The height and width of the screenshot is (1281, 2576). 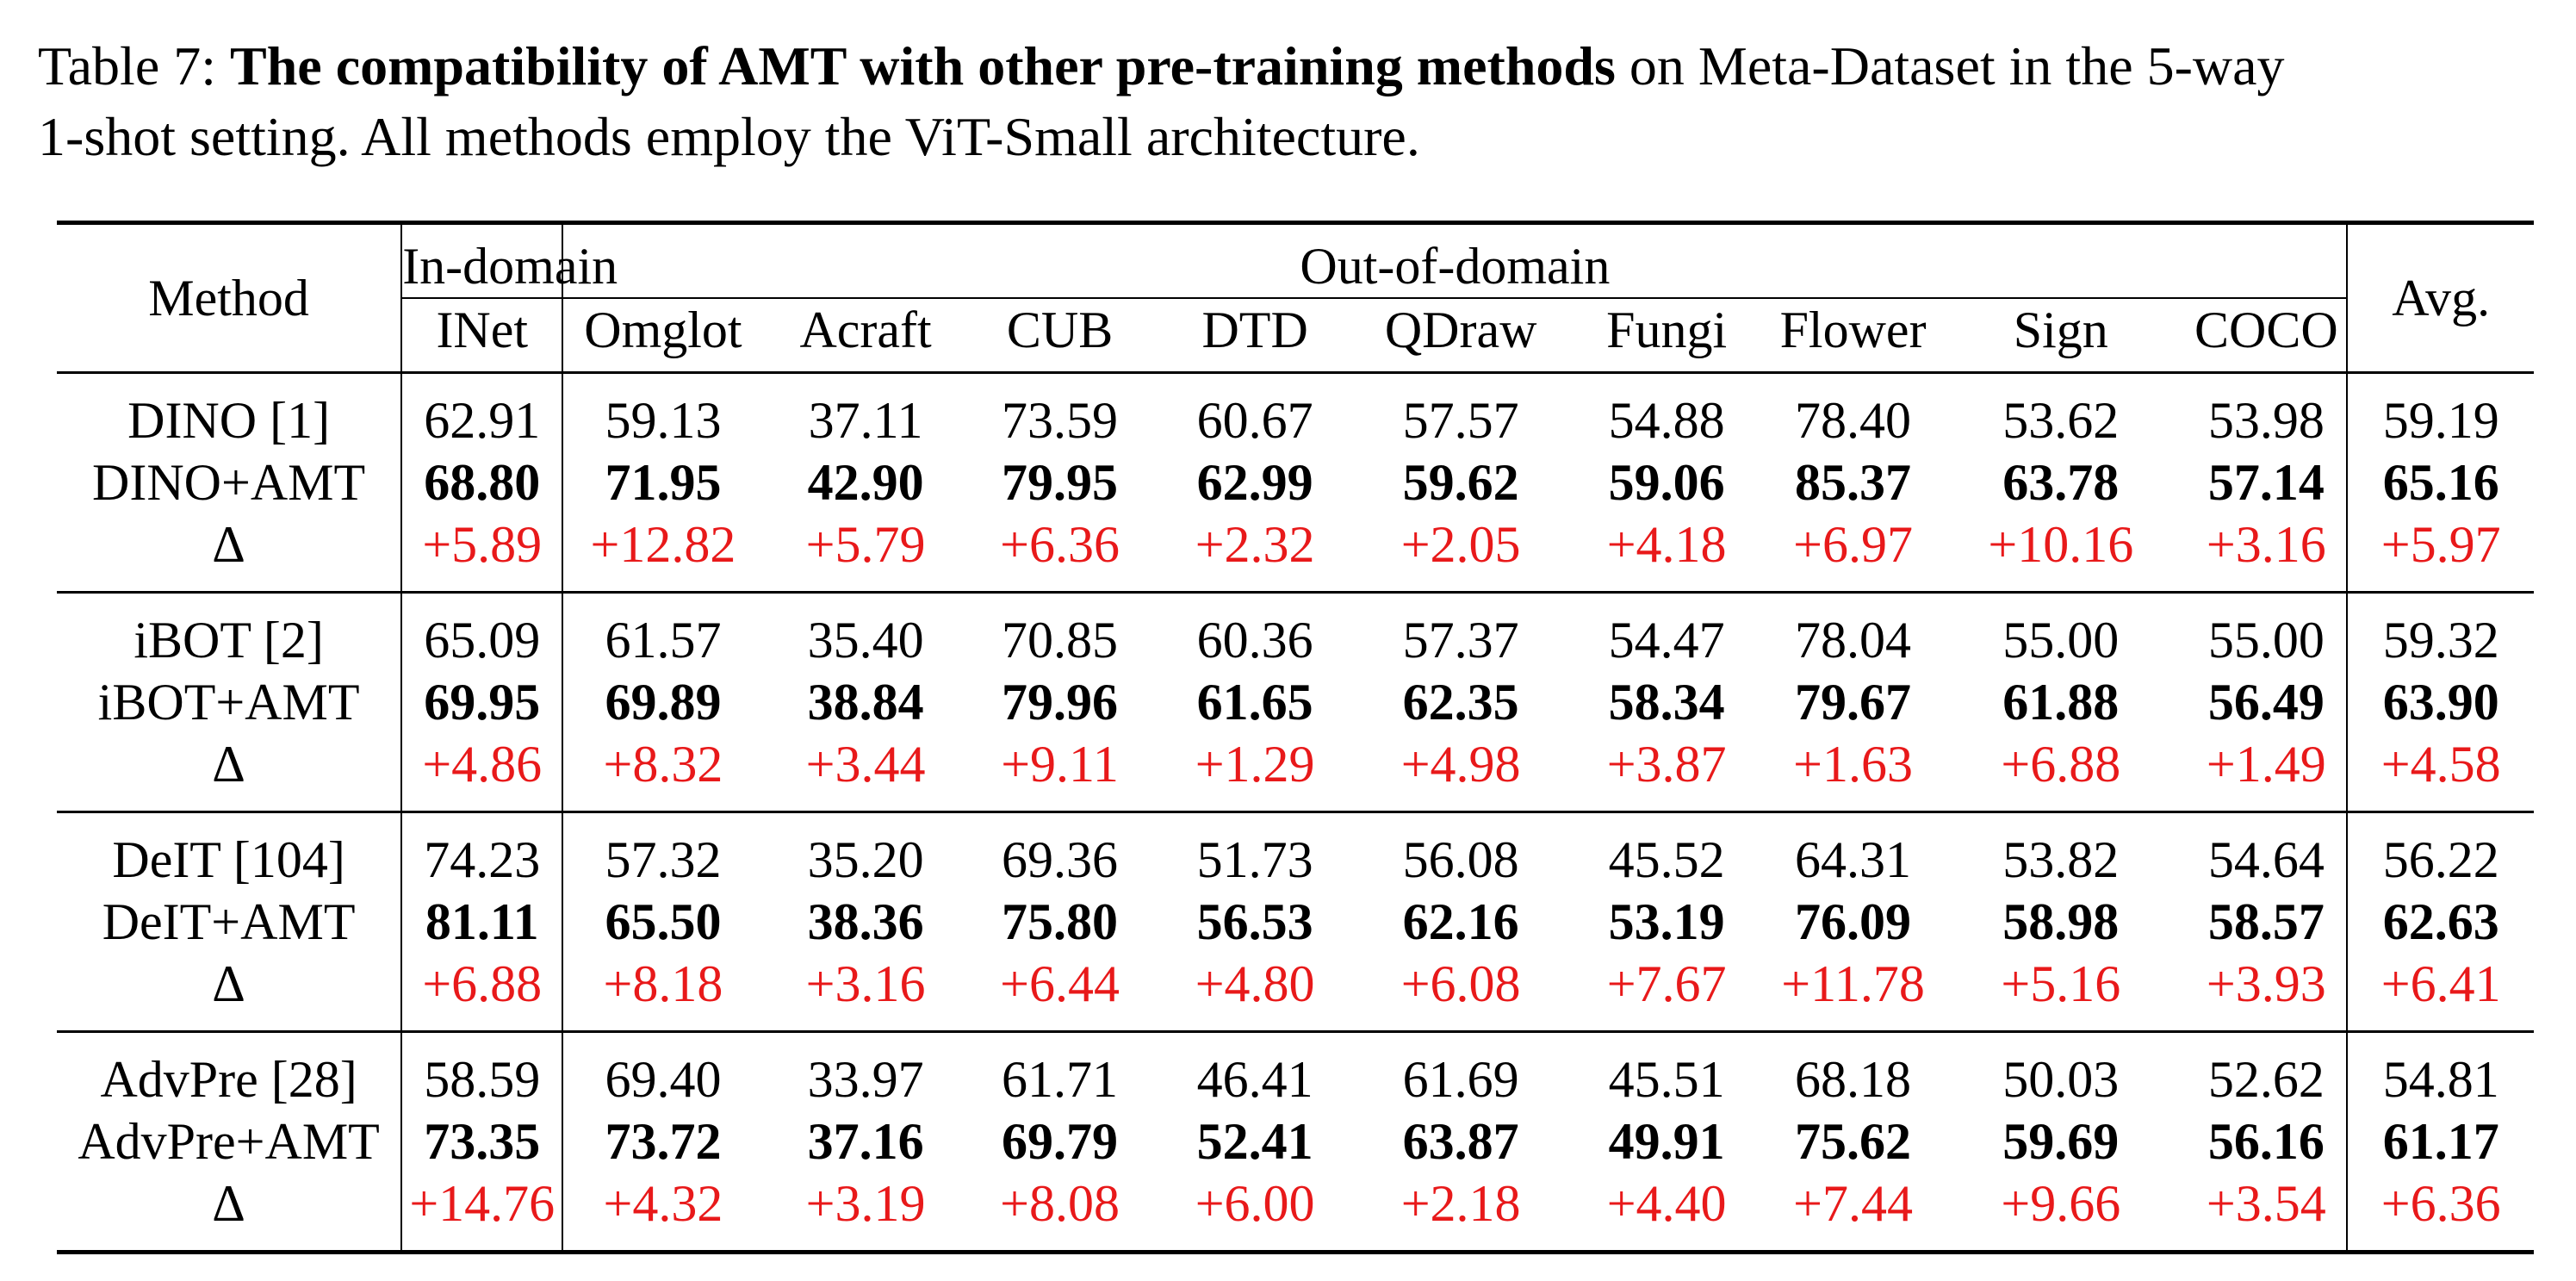 What do you see at coordinates (663, 702) in the screenshot?
I see `value-cell-omglot: 69.89` at bounding box center [663, 702].